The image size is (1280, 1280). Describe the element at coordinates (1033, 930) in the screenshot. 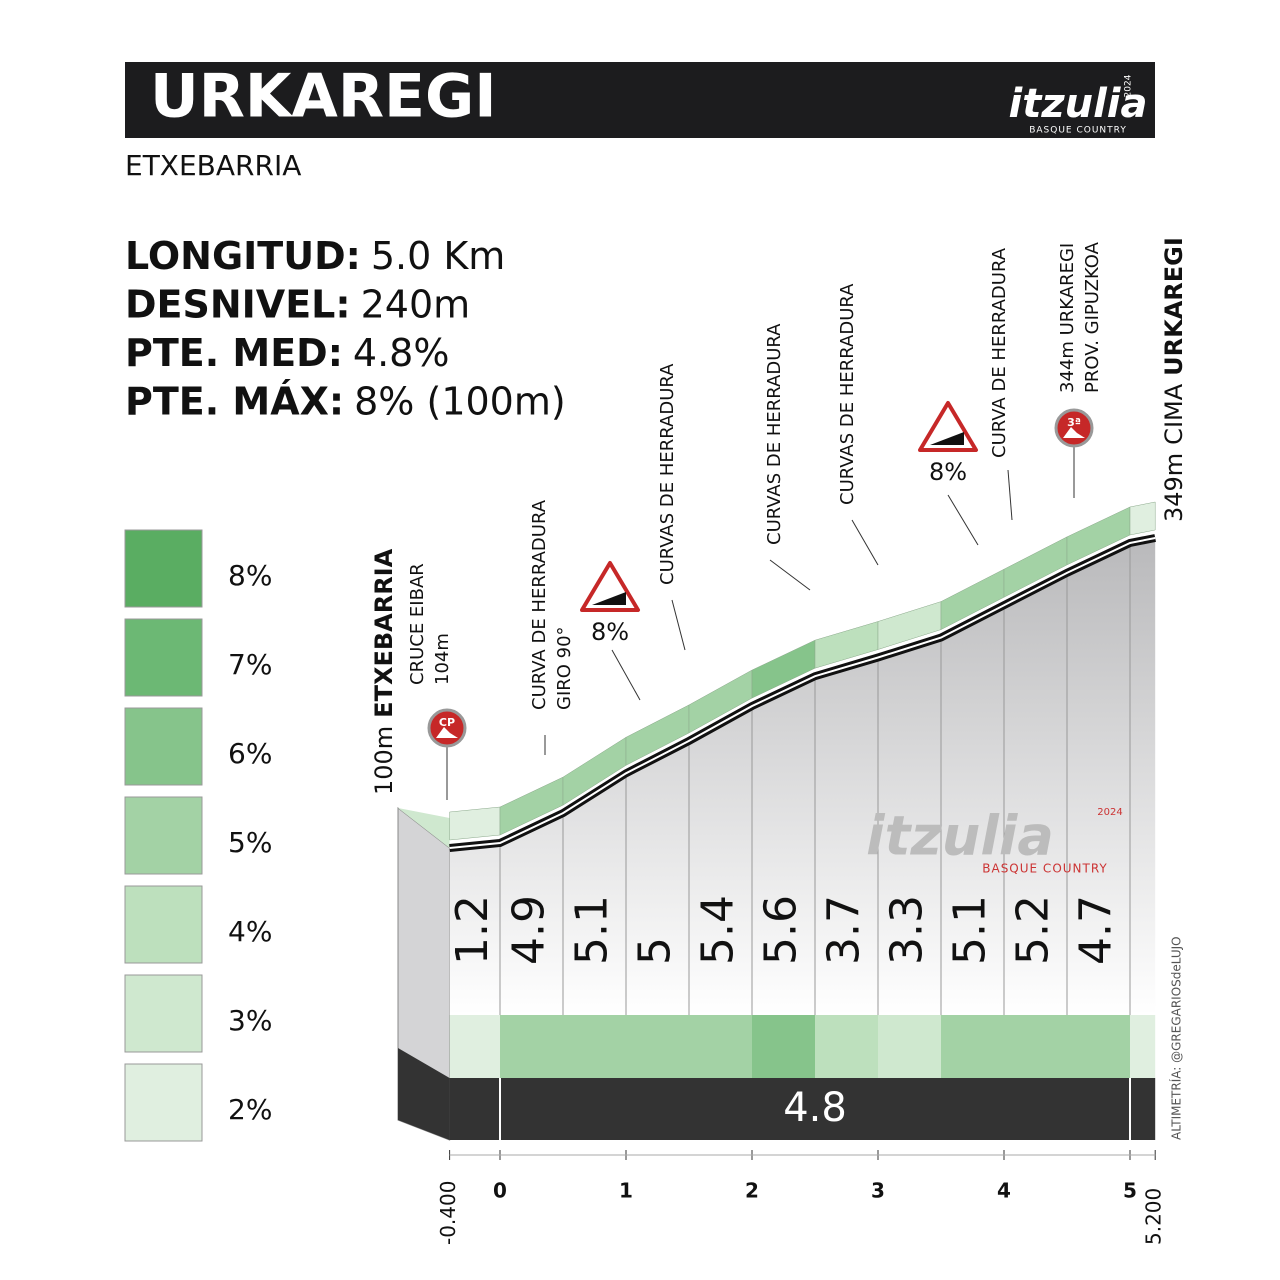

I see `gradient-label: 5.2` at that location.